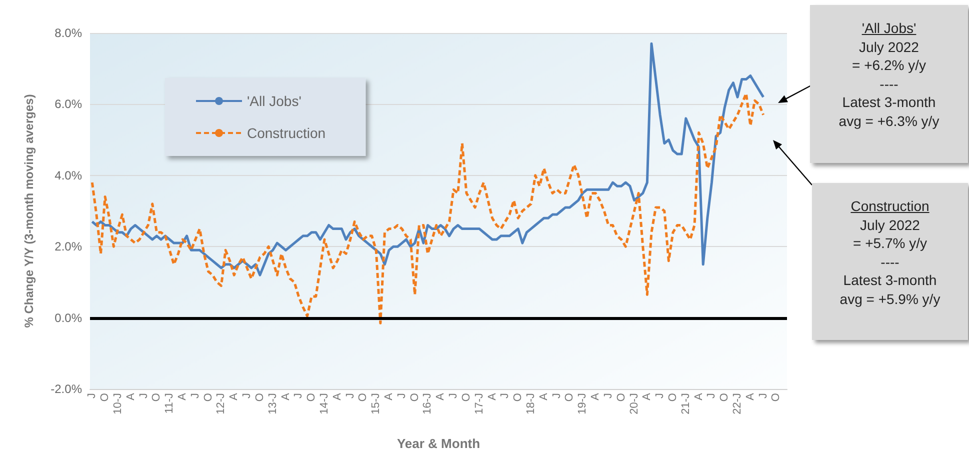 The width and height of the screenshot is (969, 460). What do you see at coordinates (531, 403) in the screenshot?
I see `x-tick-label: 18-J` at bounding box center [531, 403].